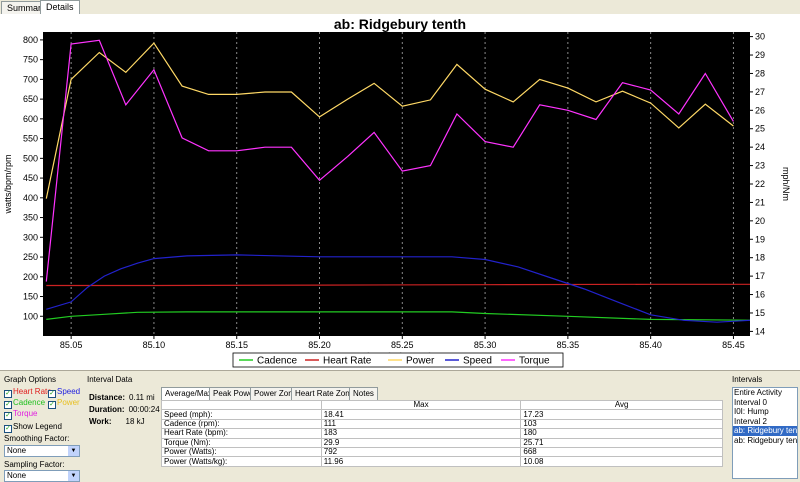  Describe the element at coordinates (442, 414) in the screenshot. I see `table-row: Speed (mph): 18.41 17.23` at that location.